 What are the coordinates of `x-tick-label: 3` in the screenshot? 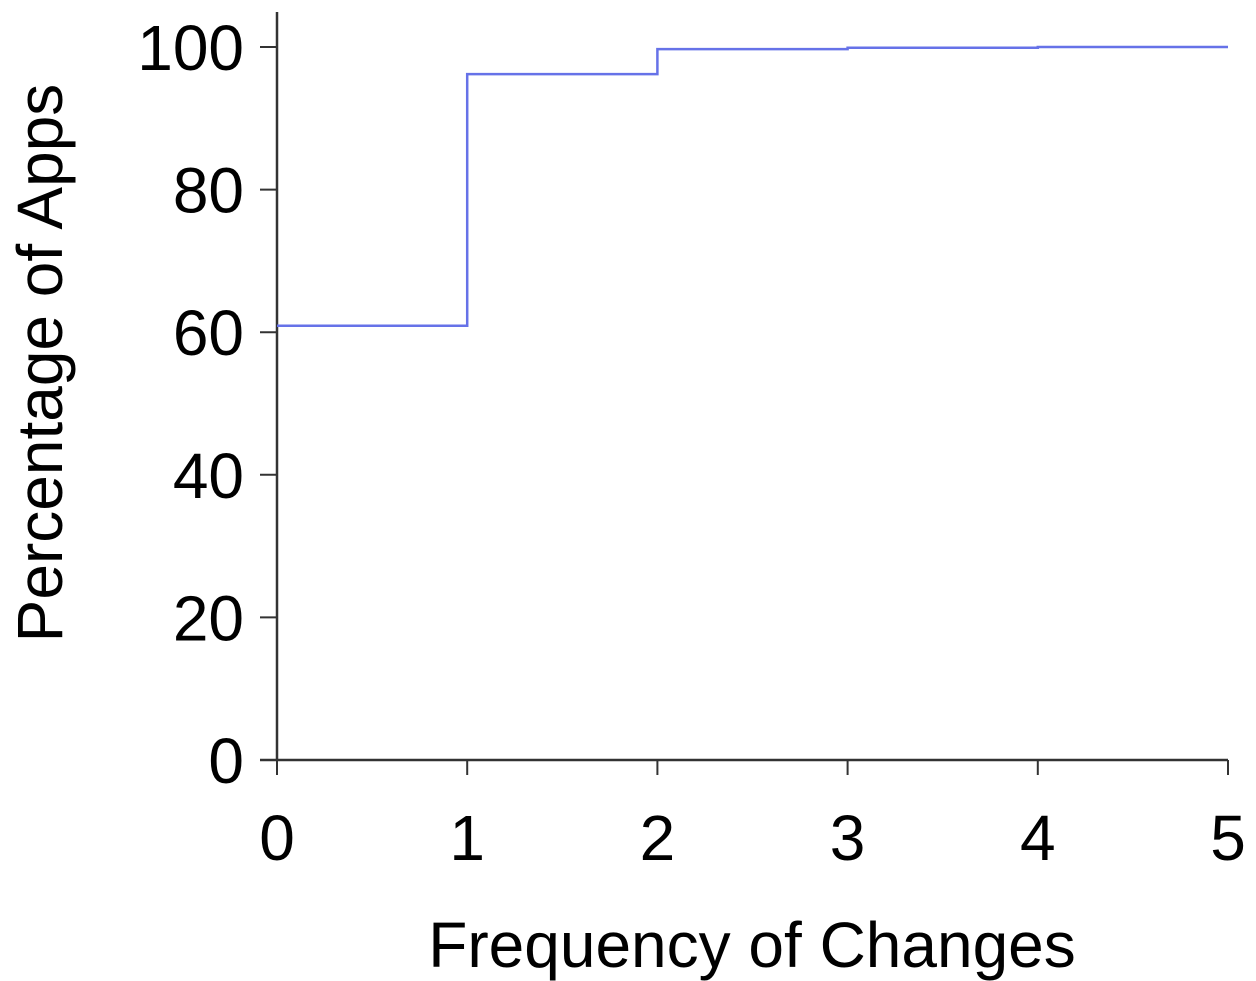 It's located at (848, 838).